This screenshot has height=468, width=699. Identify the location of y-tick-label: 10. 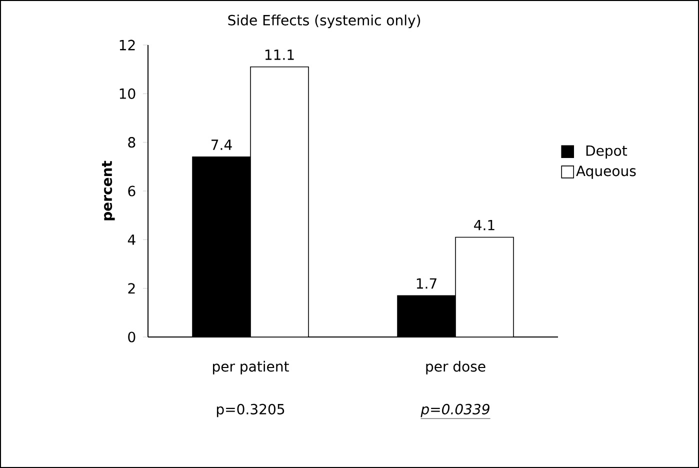
(128, 93).